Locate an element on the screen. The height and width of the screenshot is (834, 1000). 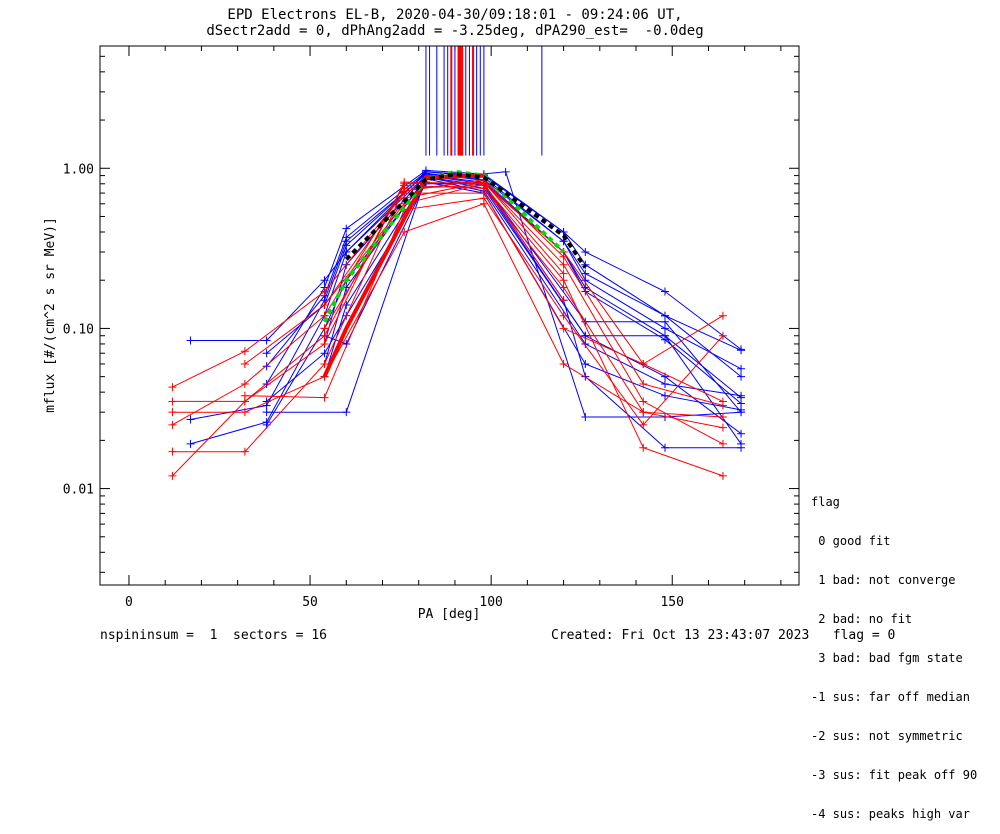
legend-item: 2 bad: no fit is located at coordinates (862, 619).